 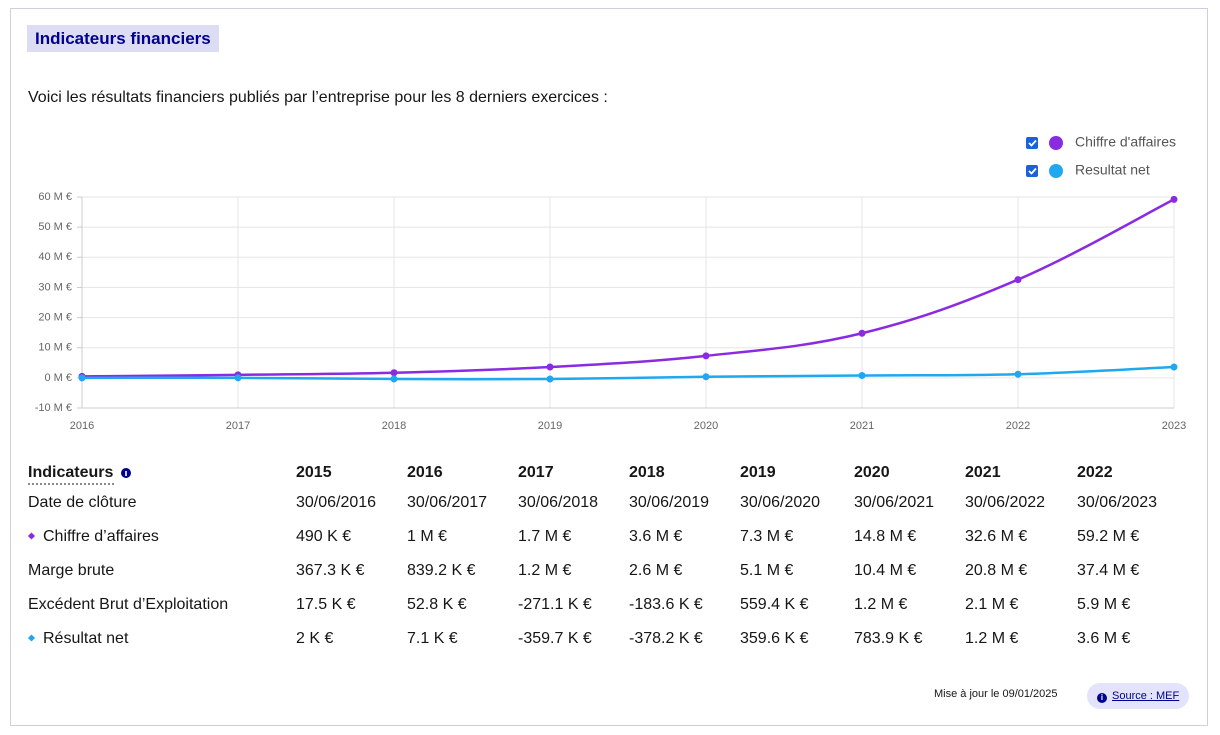 I want to click on update-date: Mise à jour le 09/01/2025, so click(x=996, y=694).